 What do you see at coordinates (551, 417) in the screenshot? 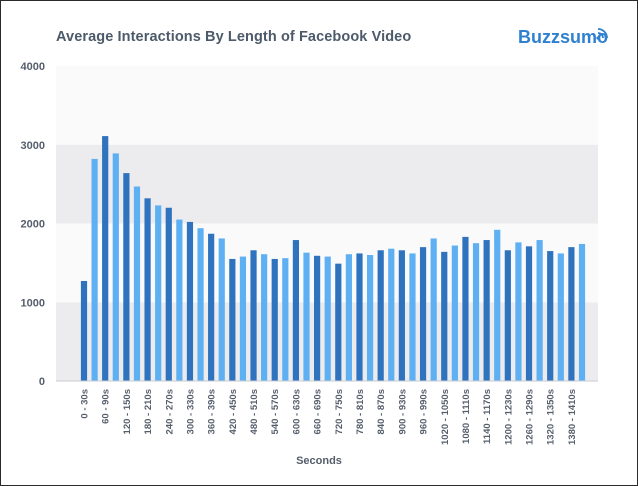
I see `x-tick-label: 1320 - 1350s` at bounding box center [551, 417].